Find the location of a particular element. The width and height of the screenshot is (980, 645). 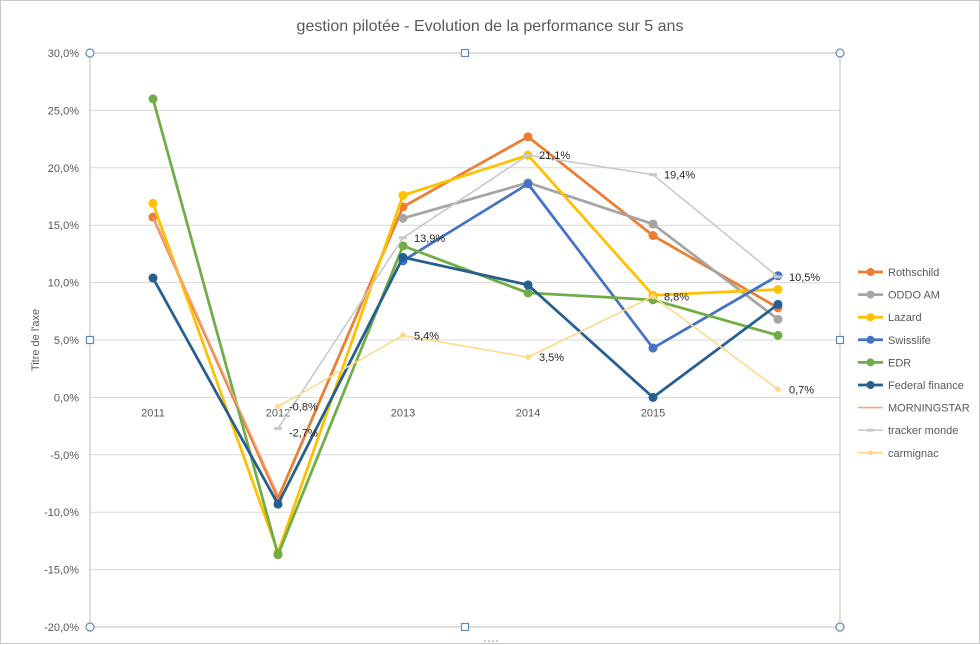

y-tick-label: -5,0% is located at coordinates (64, 456).